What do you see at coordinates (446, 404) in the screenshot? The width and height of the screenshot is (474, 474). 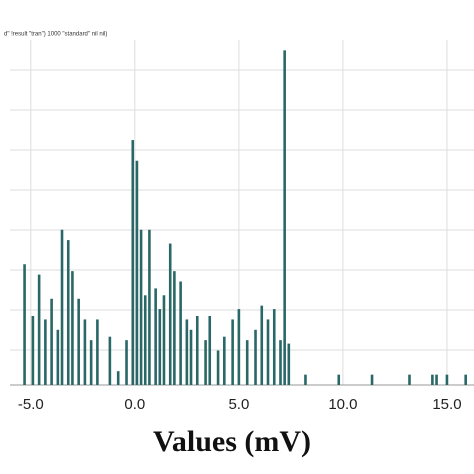 I see `x-tick-label: 15.0` at bounding box center [446, 404].